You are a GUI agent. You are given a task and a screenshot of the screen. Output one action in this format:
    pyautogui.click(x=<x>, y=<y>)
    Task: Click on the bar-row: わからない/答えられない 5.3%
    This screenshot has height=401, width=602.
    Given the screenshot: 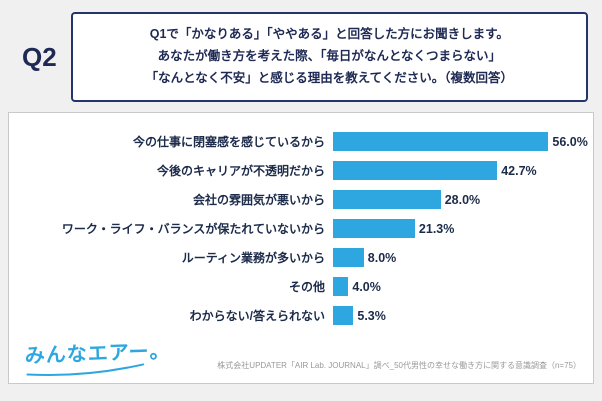 What is the action you would take?
    pyautogui.click(x=299, y=315)
    